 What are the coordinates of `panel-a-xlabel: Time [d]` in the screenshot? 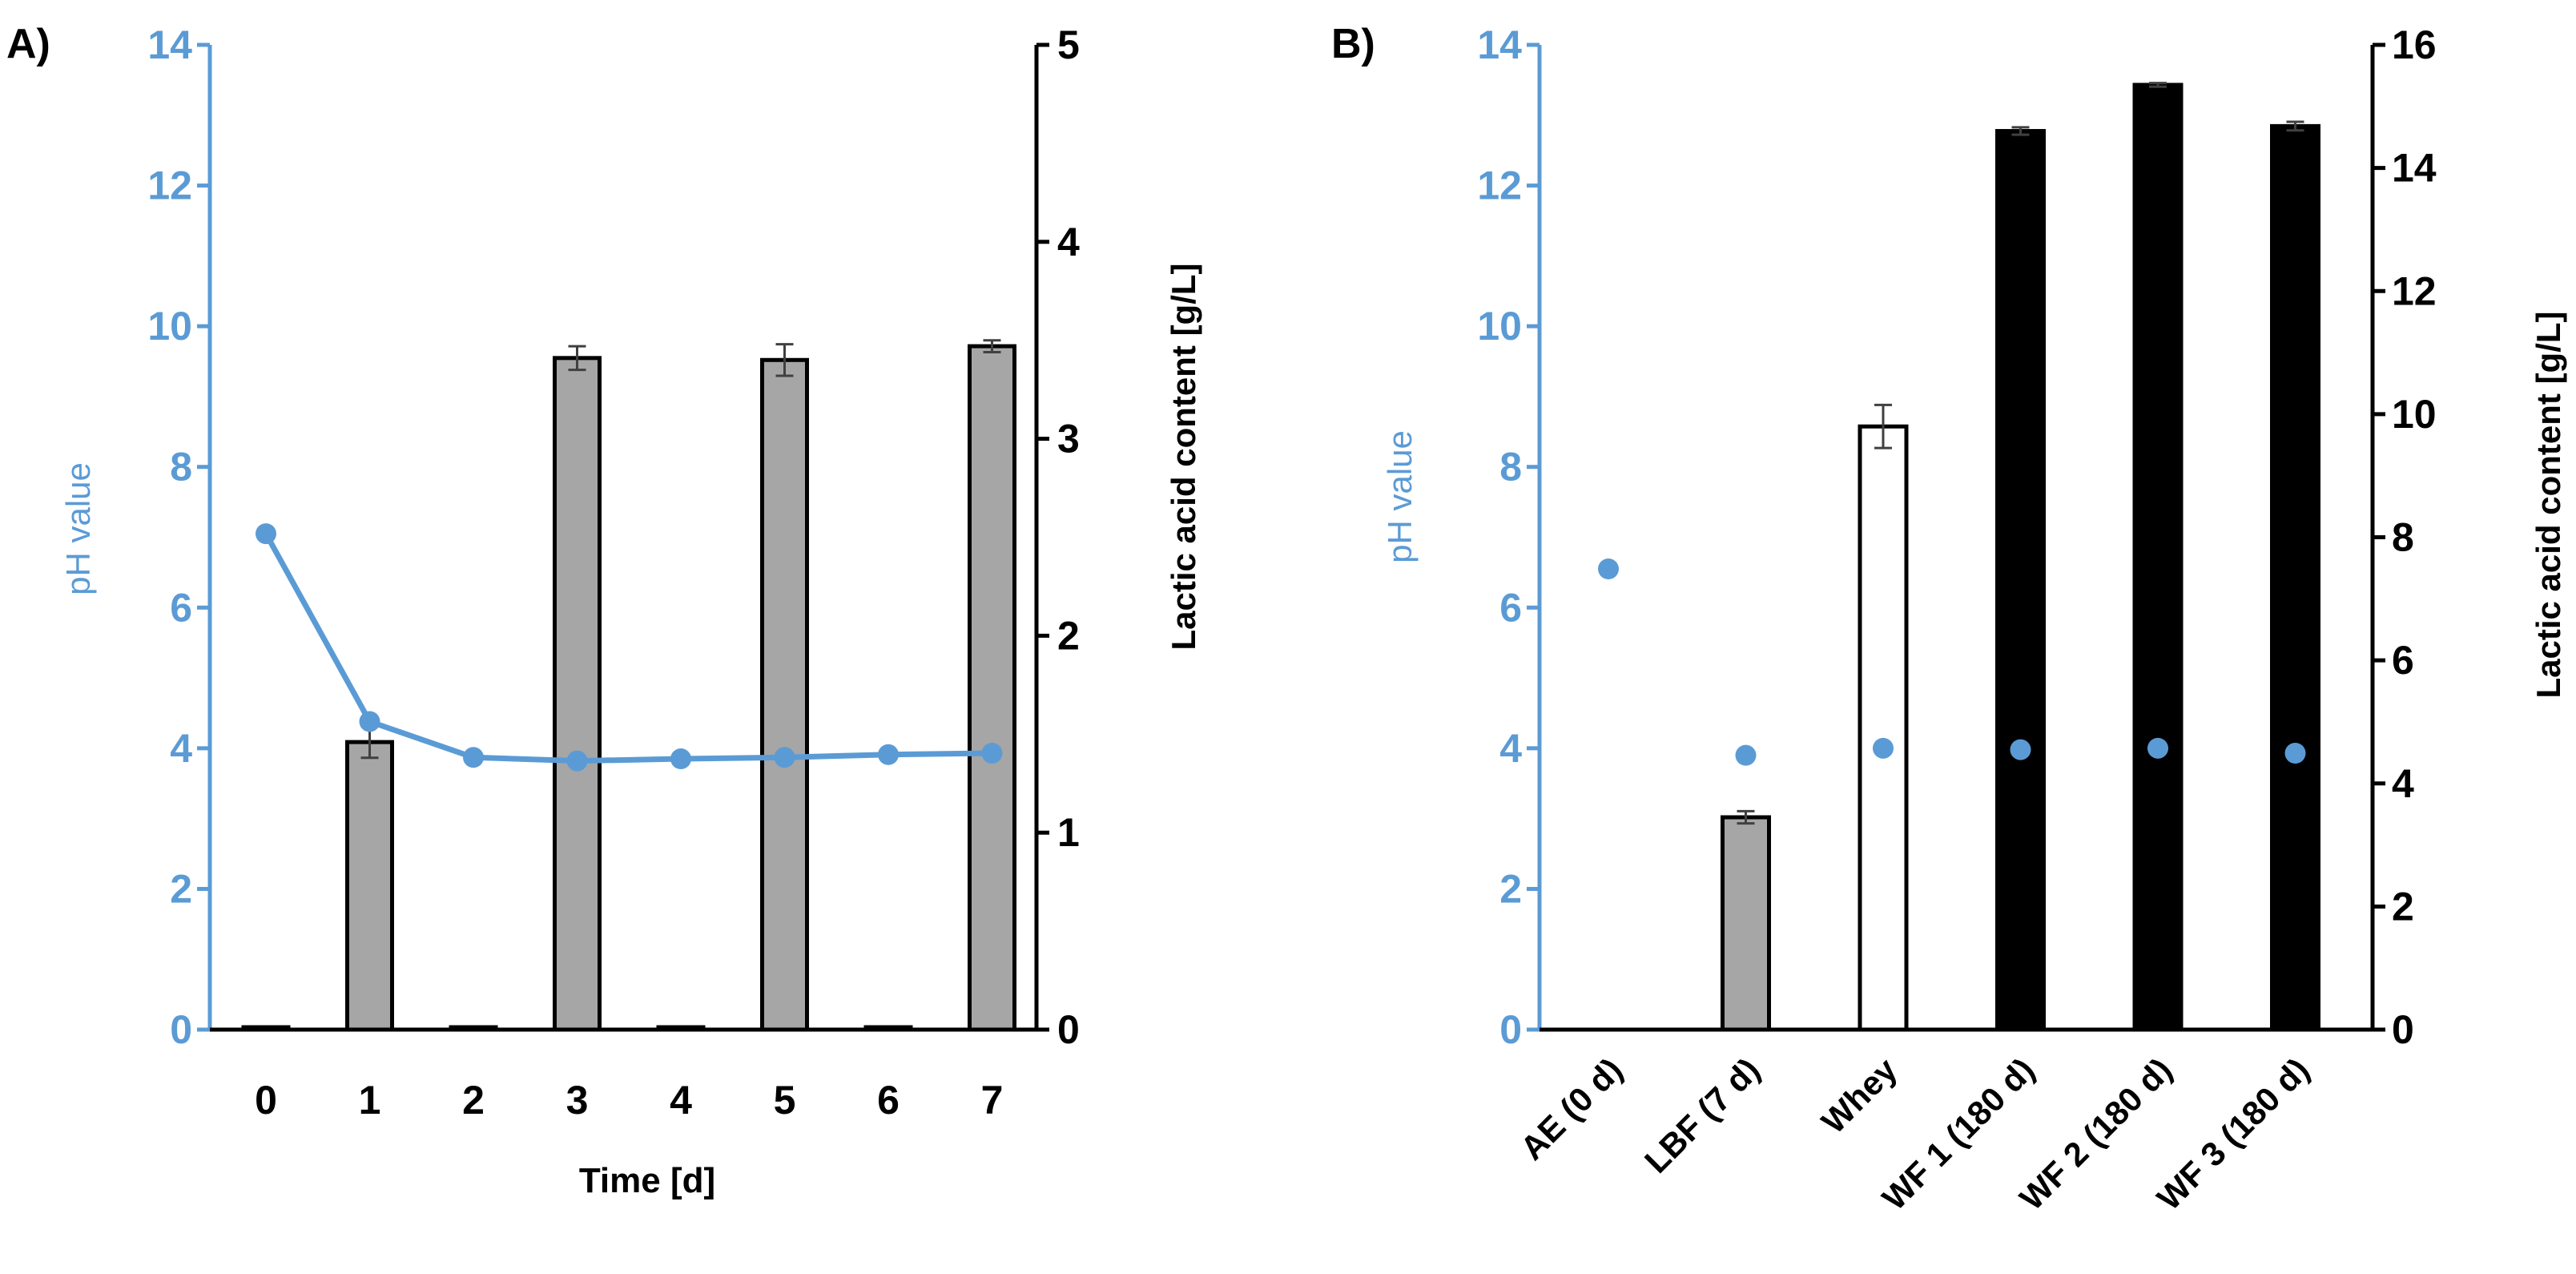 It's located at (647, 1180).